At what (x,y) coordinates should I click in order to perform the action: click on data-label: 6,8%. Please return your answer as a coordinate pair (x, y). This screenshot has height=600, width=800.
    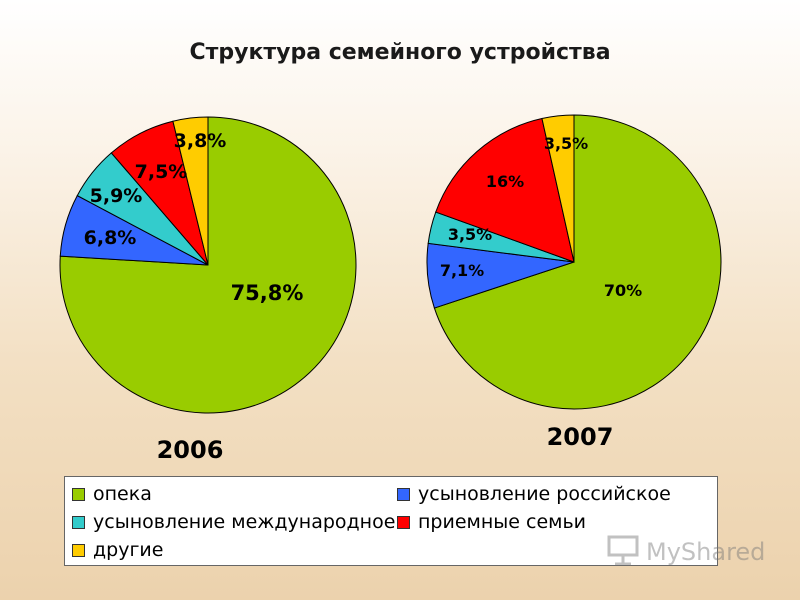
    Looking at the image, I should click on (110, 238).